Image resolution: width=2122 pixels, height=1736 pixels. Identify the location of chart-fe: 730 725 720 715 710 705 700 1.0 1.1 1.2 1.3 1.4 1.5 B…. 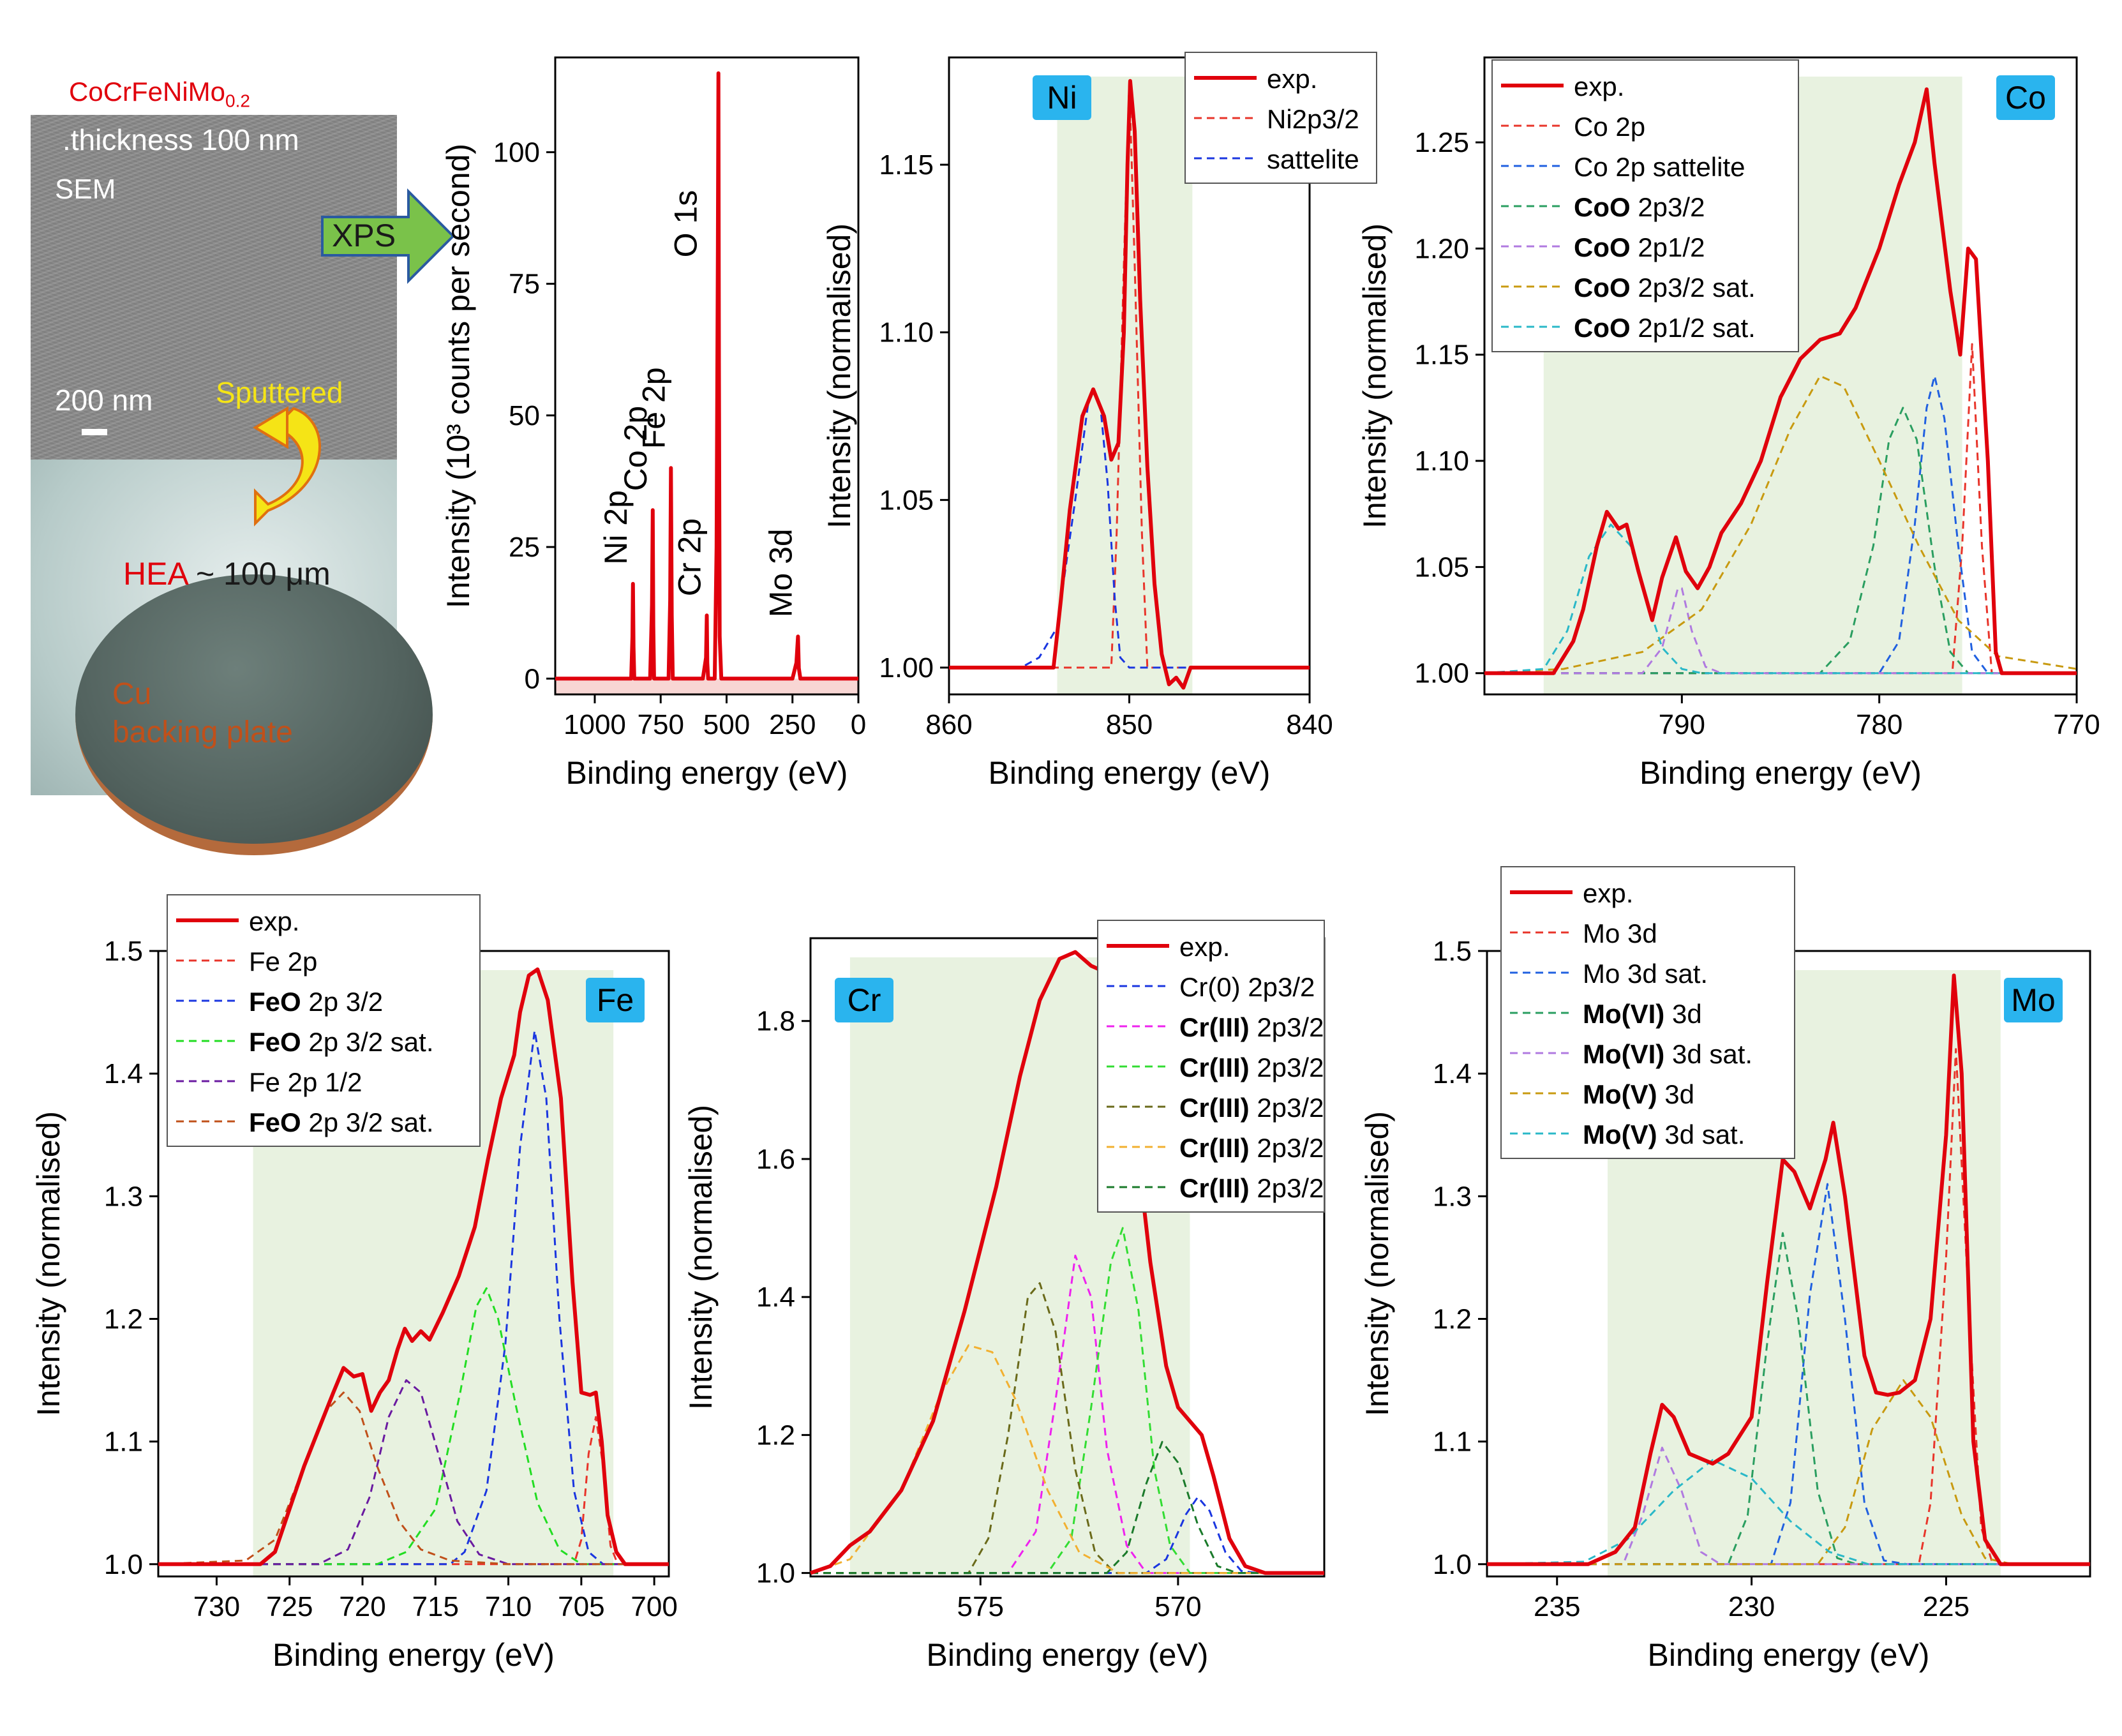
(354, 1283).